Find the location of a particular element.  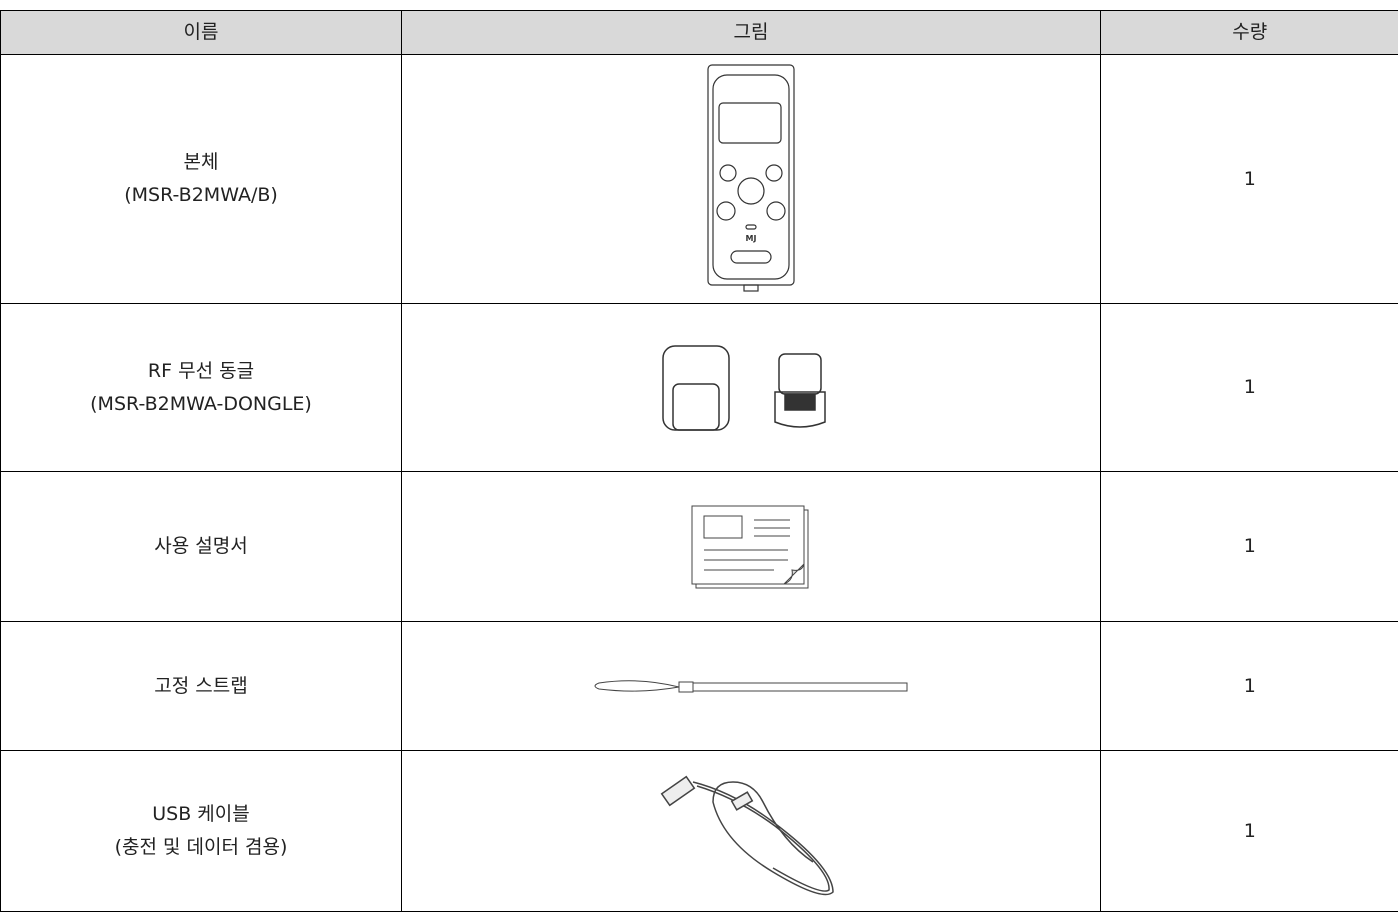

image-cell: MJ is located at coordinates (751, 179).